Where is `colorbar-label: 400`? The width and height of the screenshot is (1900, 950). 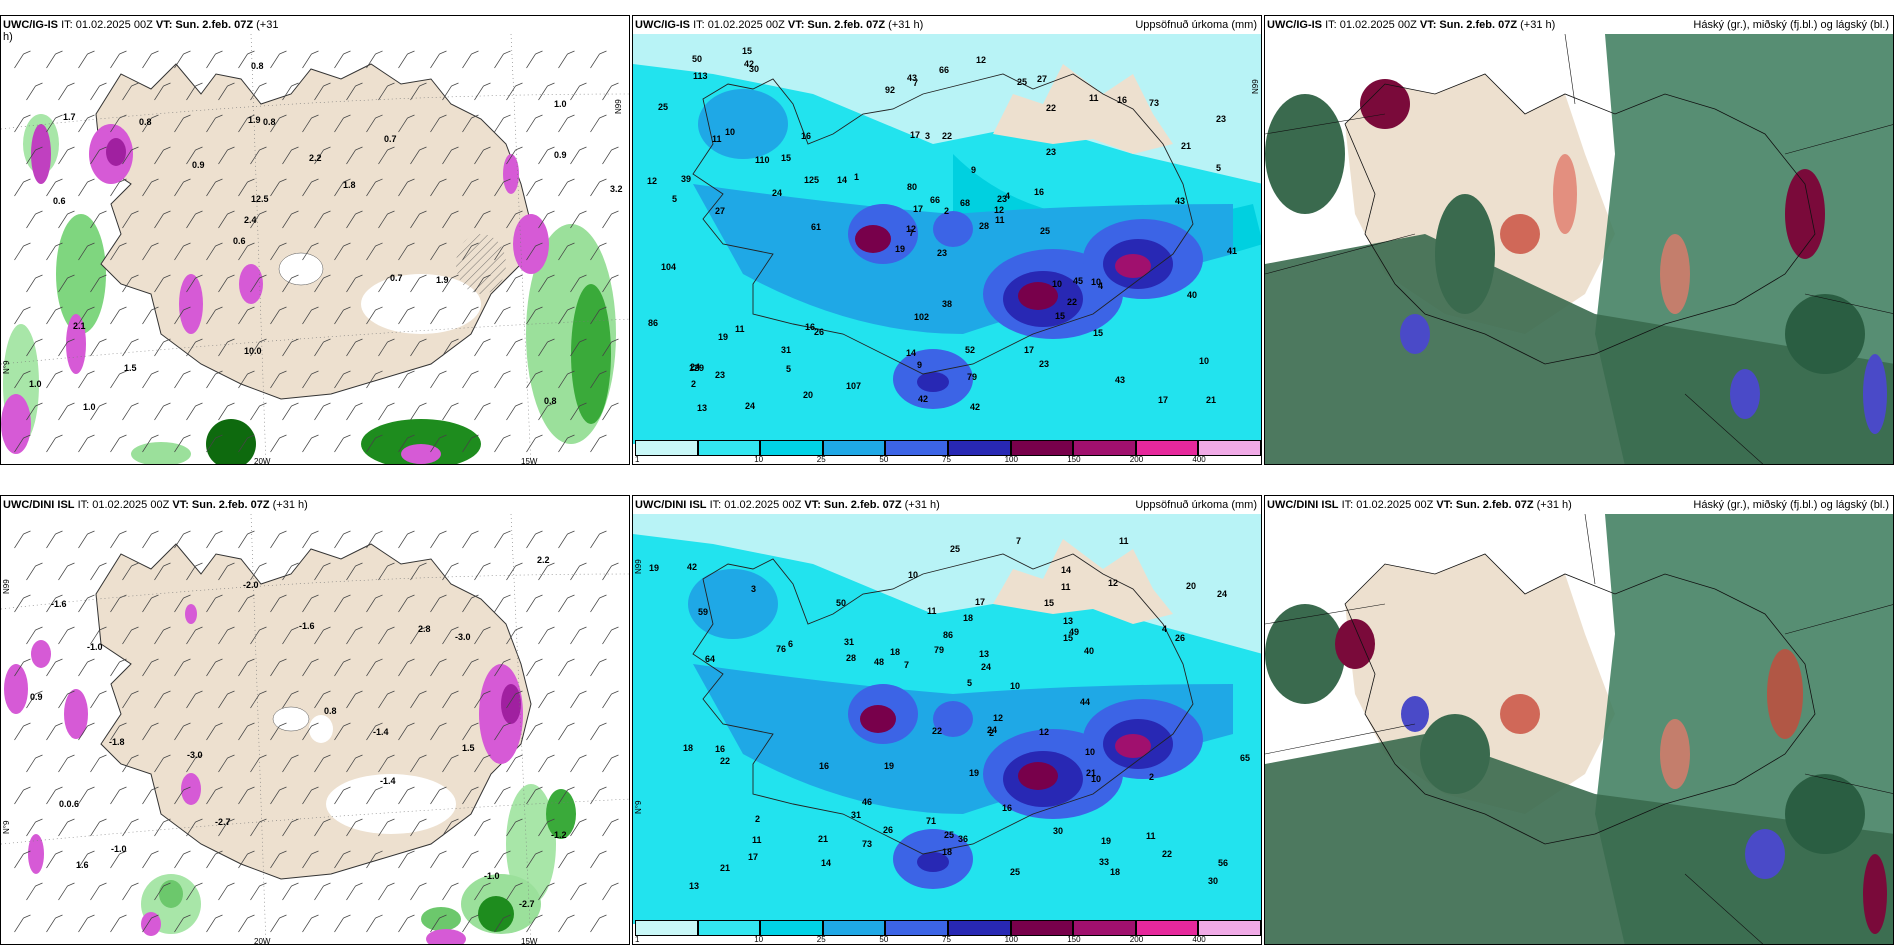 colorbar-label: 400 is located at coordinates (1199, 459).